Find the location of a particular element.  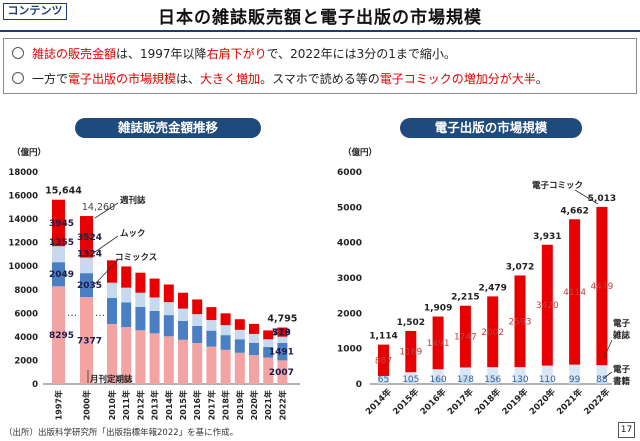

line2-segment-2: は、 is located at coordinates (188, 79).